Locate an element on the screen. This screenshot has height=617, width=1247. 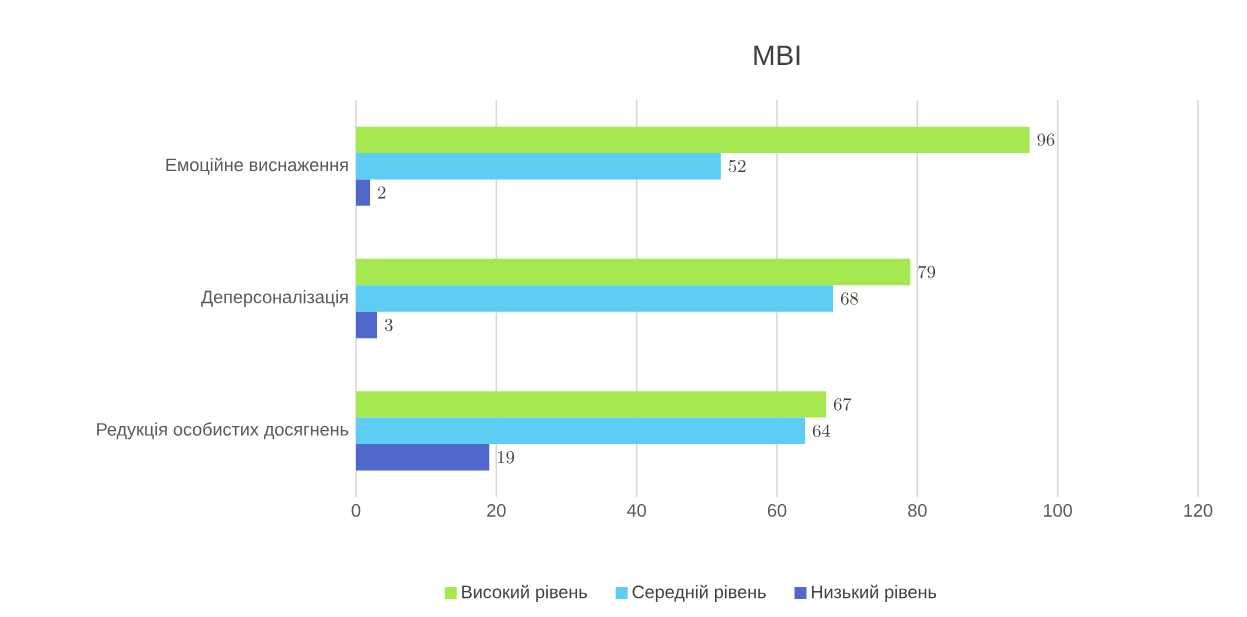
data-label: 19 is located at coordinates (506, 457).